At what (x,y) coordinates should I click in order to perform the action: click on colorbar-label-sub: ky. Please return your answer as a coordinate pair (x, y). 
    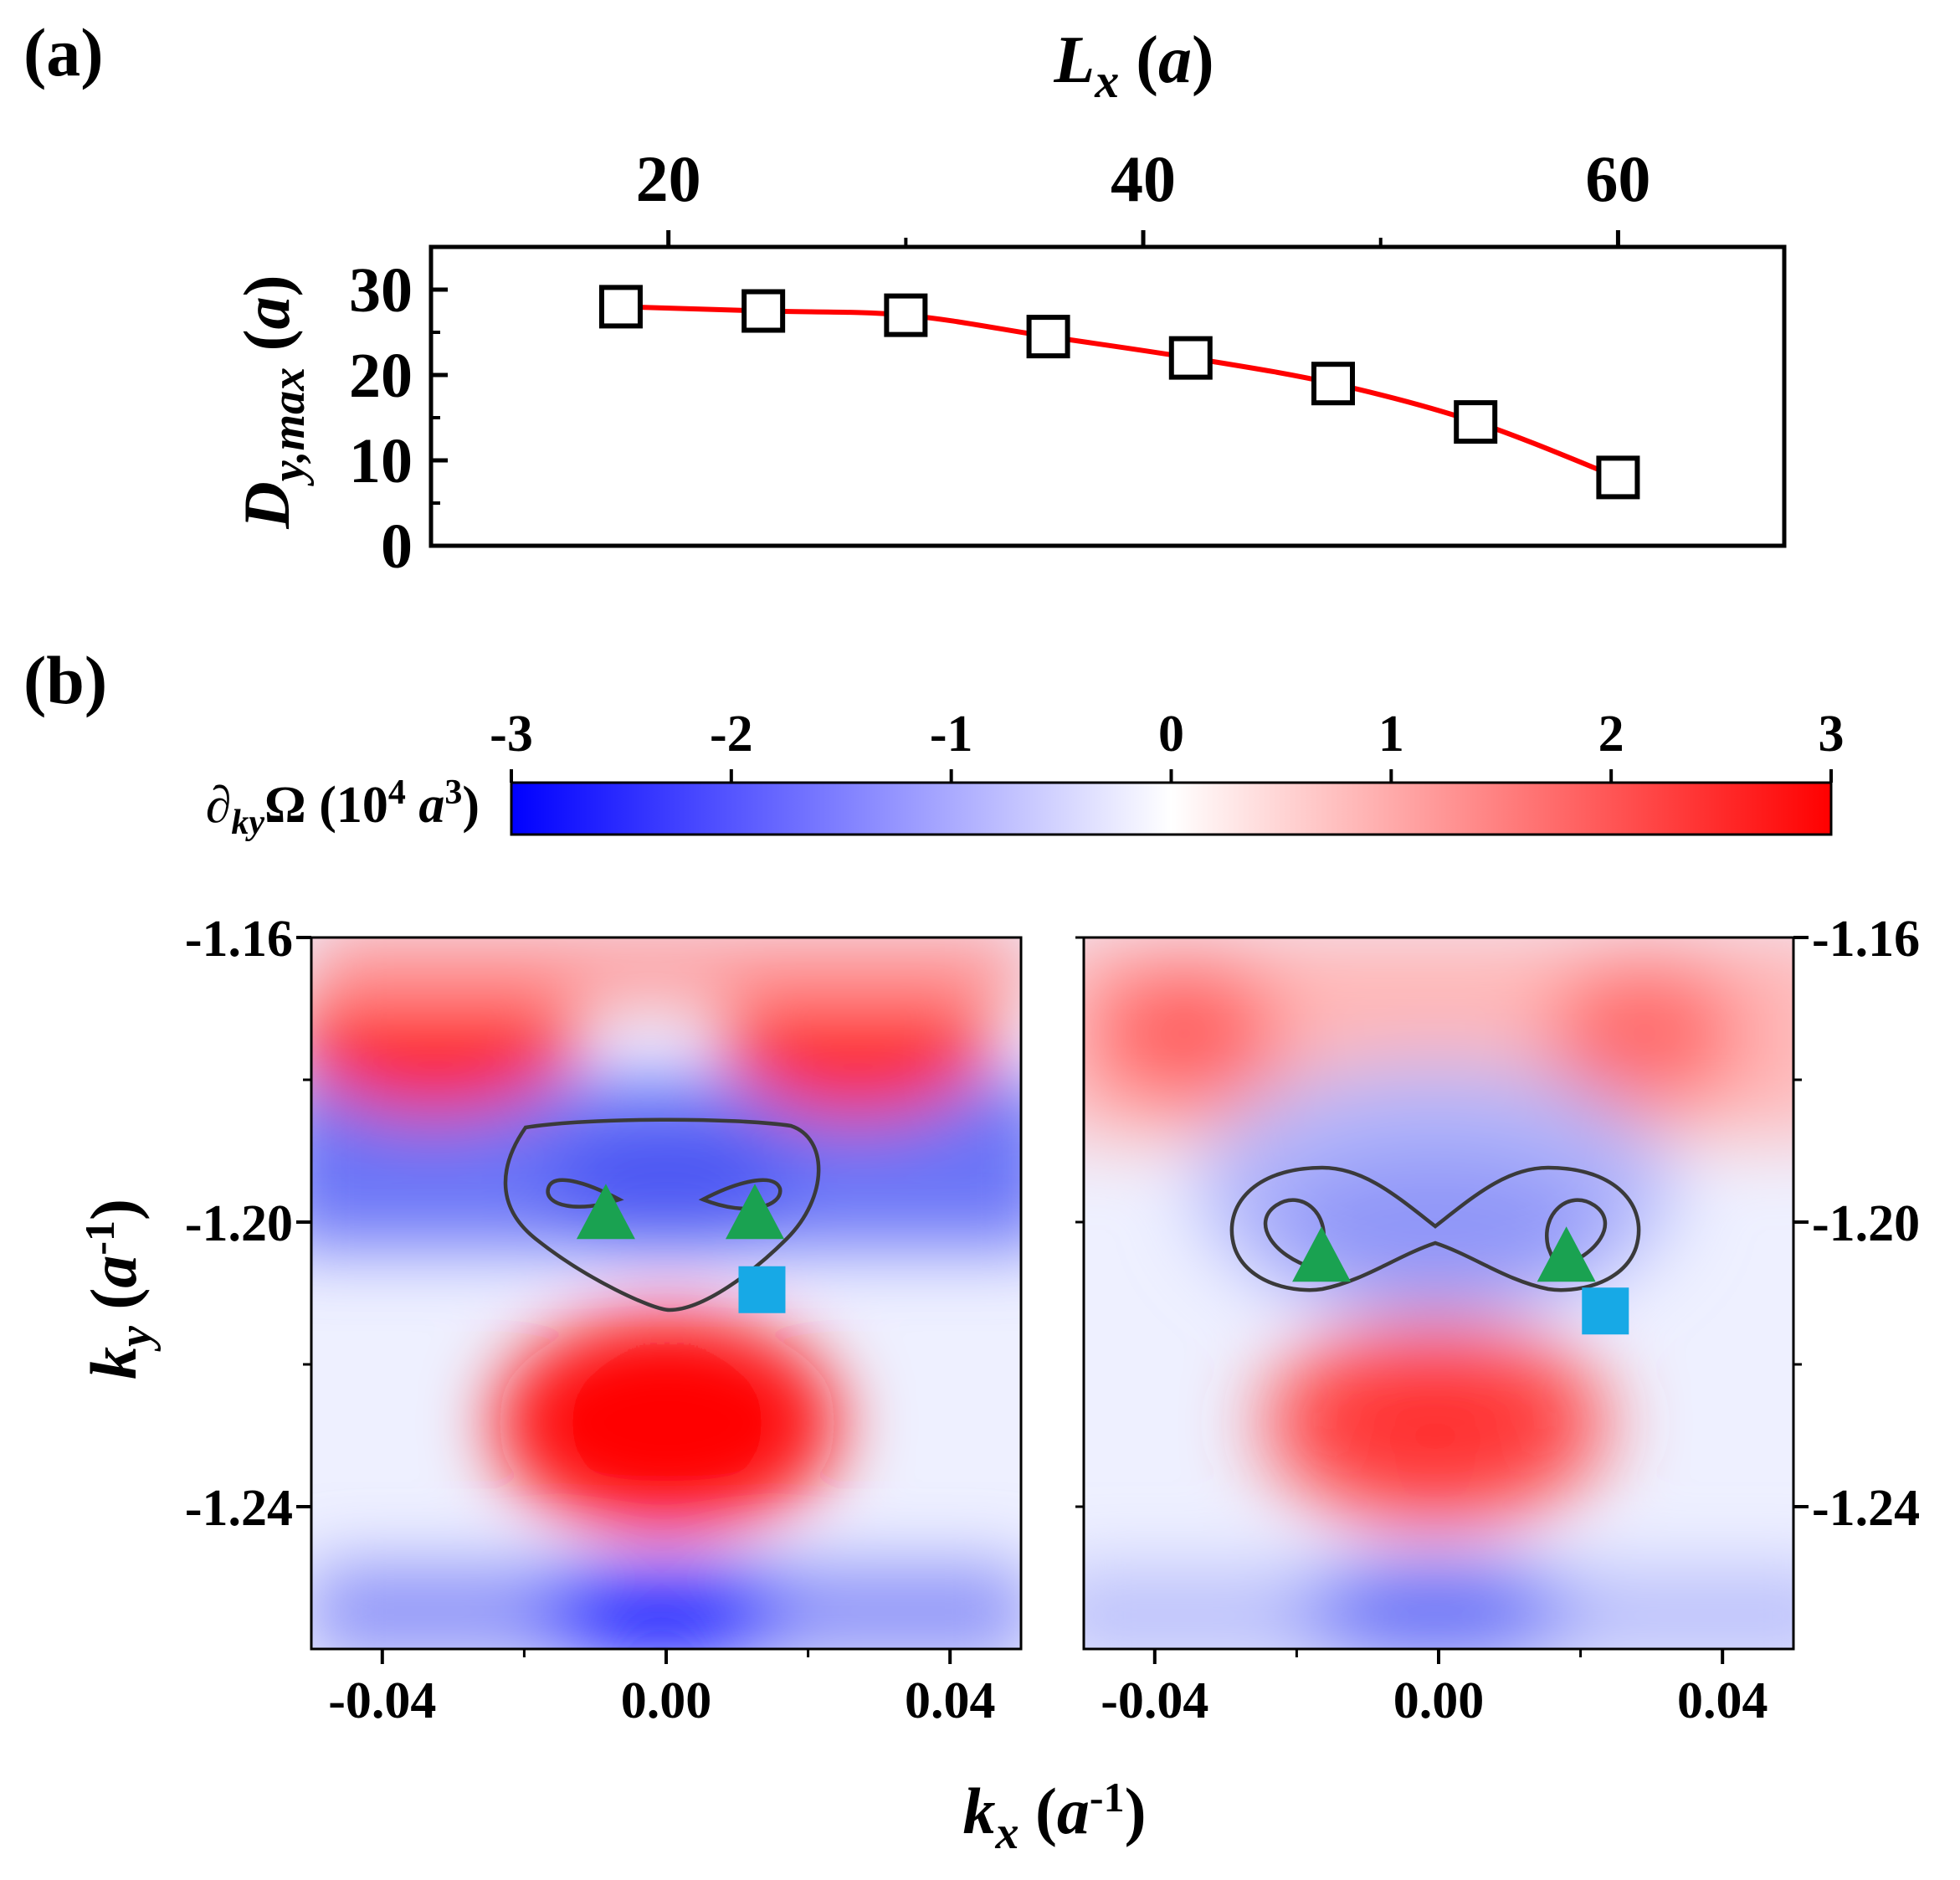
    Looking at the image, I should click on (247, 823).